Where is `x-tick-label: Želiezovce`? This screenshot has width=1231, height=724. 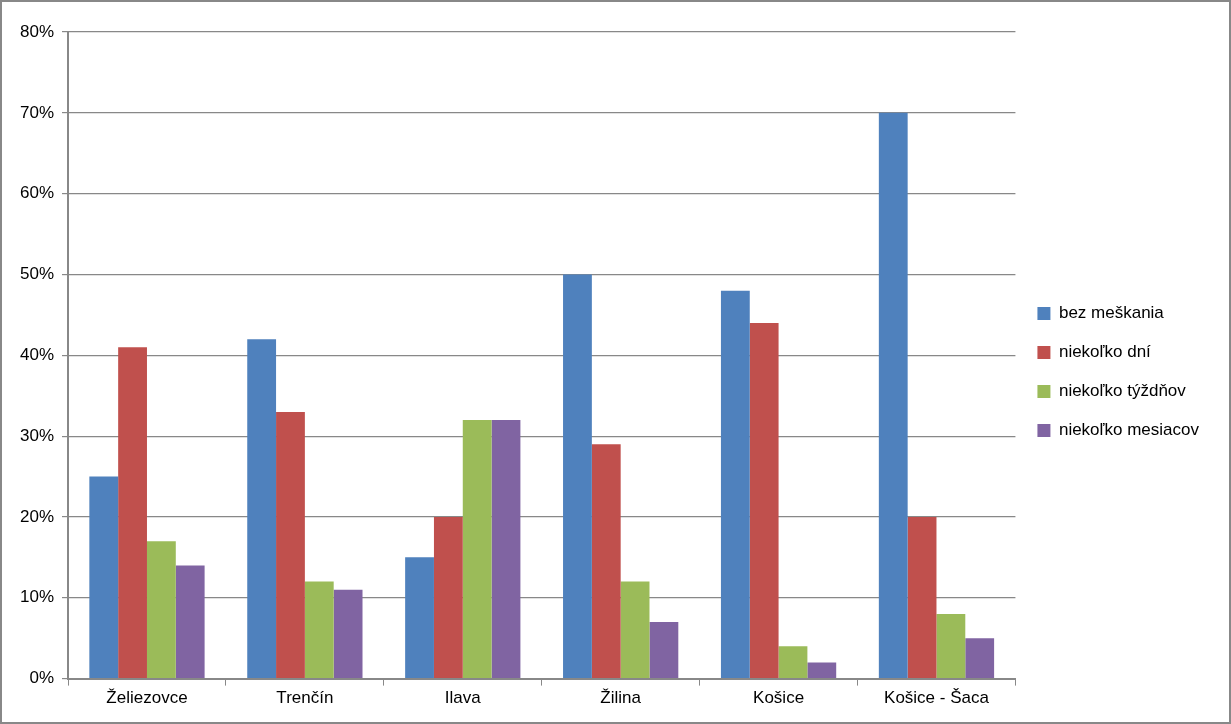 x-tick-label: Želiezovce is located at coordinates (147, 698).